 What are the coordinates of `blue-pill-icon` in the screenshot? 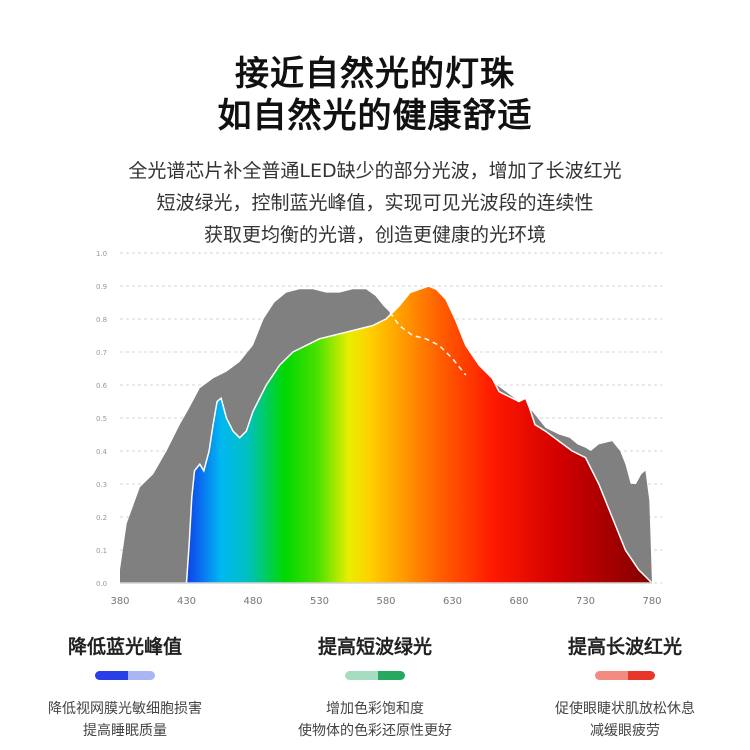 It's located at (125, 675).